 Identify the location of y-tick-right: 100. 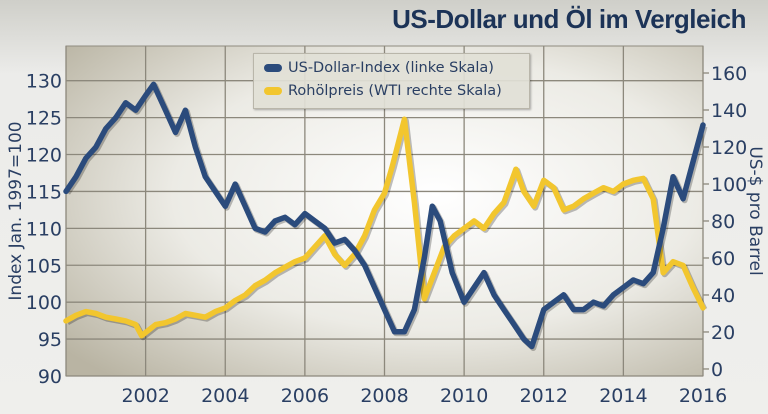
(729, 185).